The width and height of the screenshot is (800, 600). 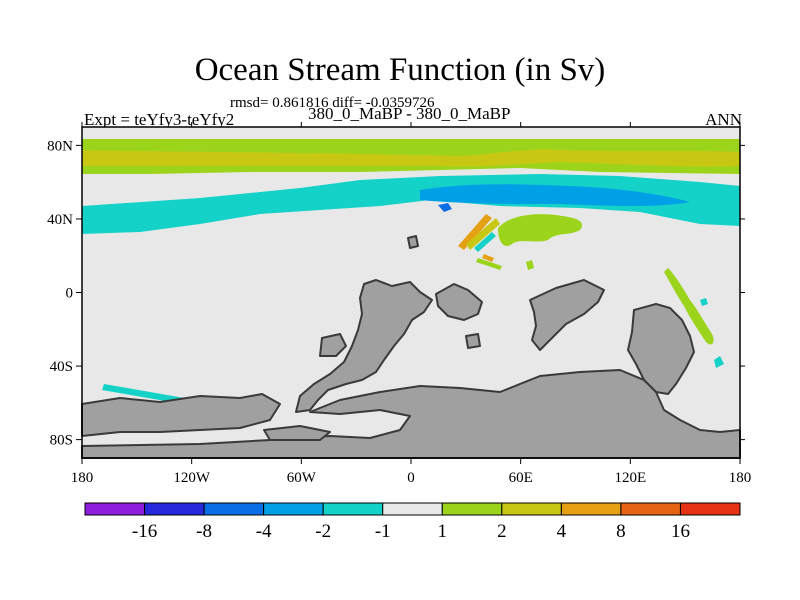 I want to click on x-tick-label: 120W, so click(x=192, y=478).